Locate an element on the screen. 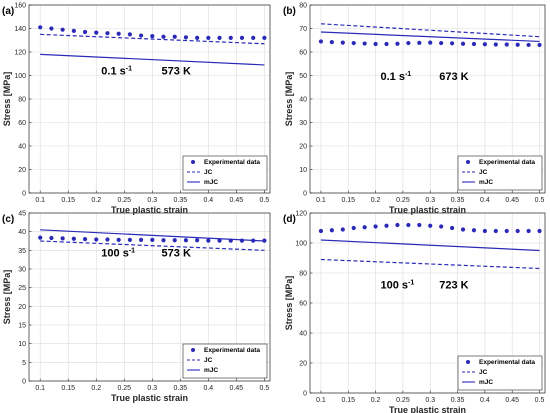 This screenshot has height=413, width=550. legend-box is located at coordinates (225, 361).